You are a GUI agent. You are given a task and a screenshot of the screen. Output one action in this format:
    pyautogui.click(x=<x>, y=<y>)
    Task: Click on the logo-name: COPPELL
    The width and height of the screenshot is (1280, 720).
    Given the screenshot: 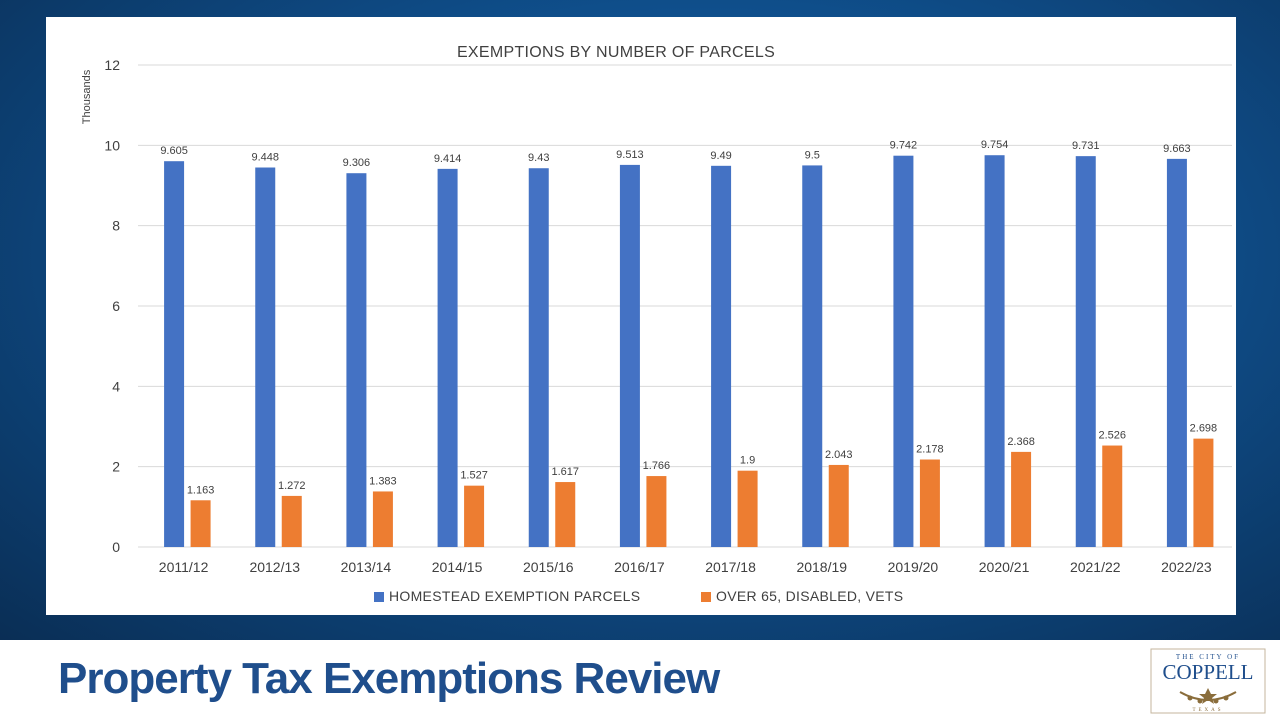 What is the action you would take?
    pyautogui.click(x=1207, y=672)
    